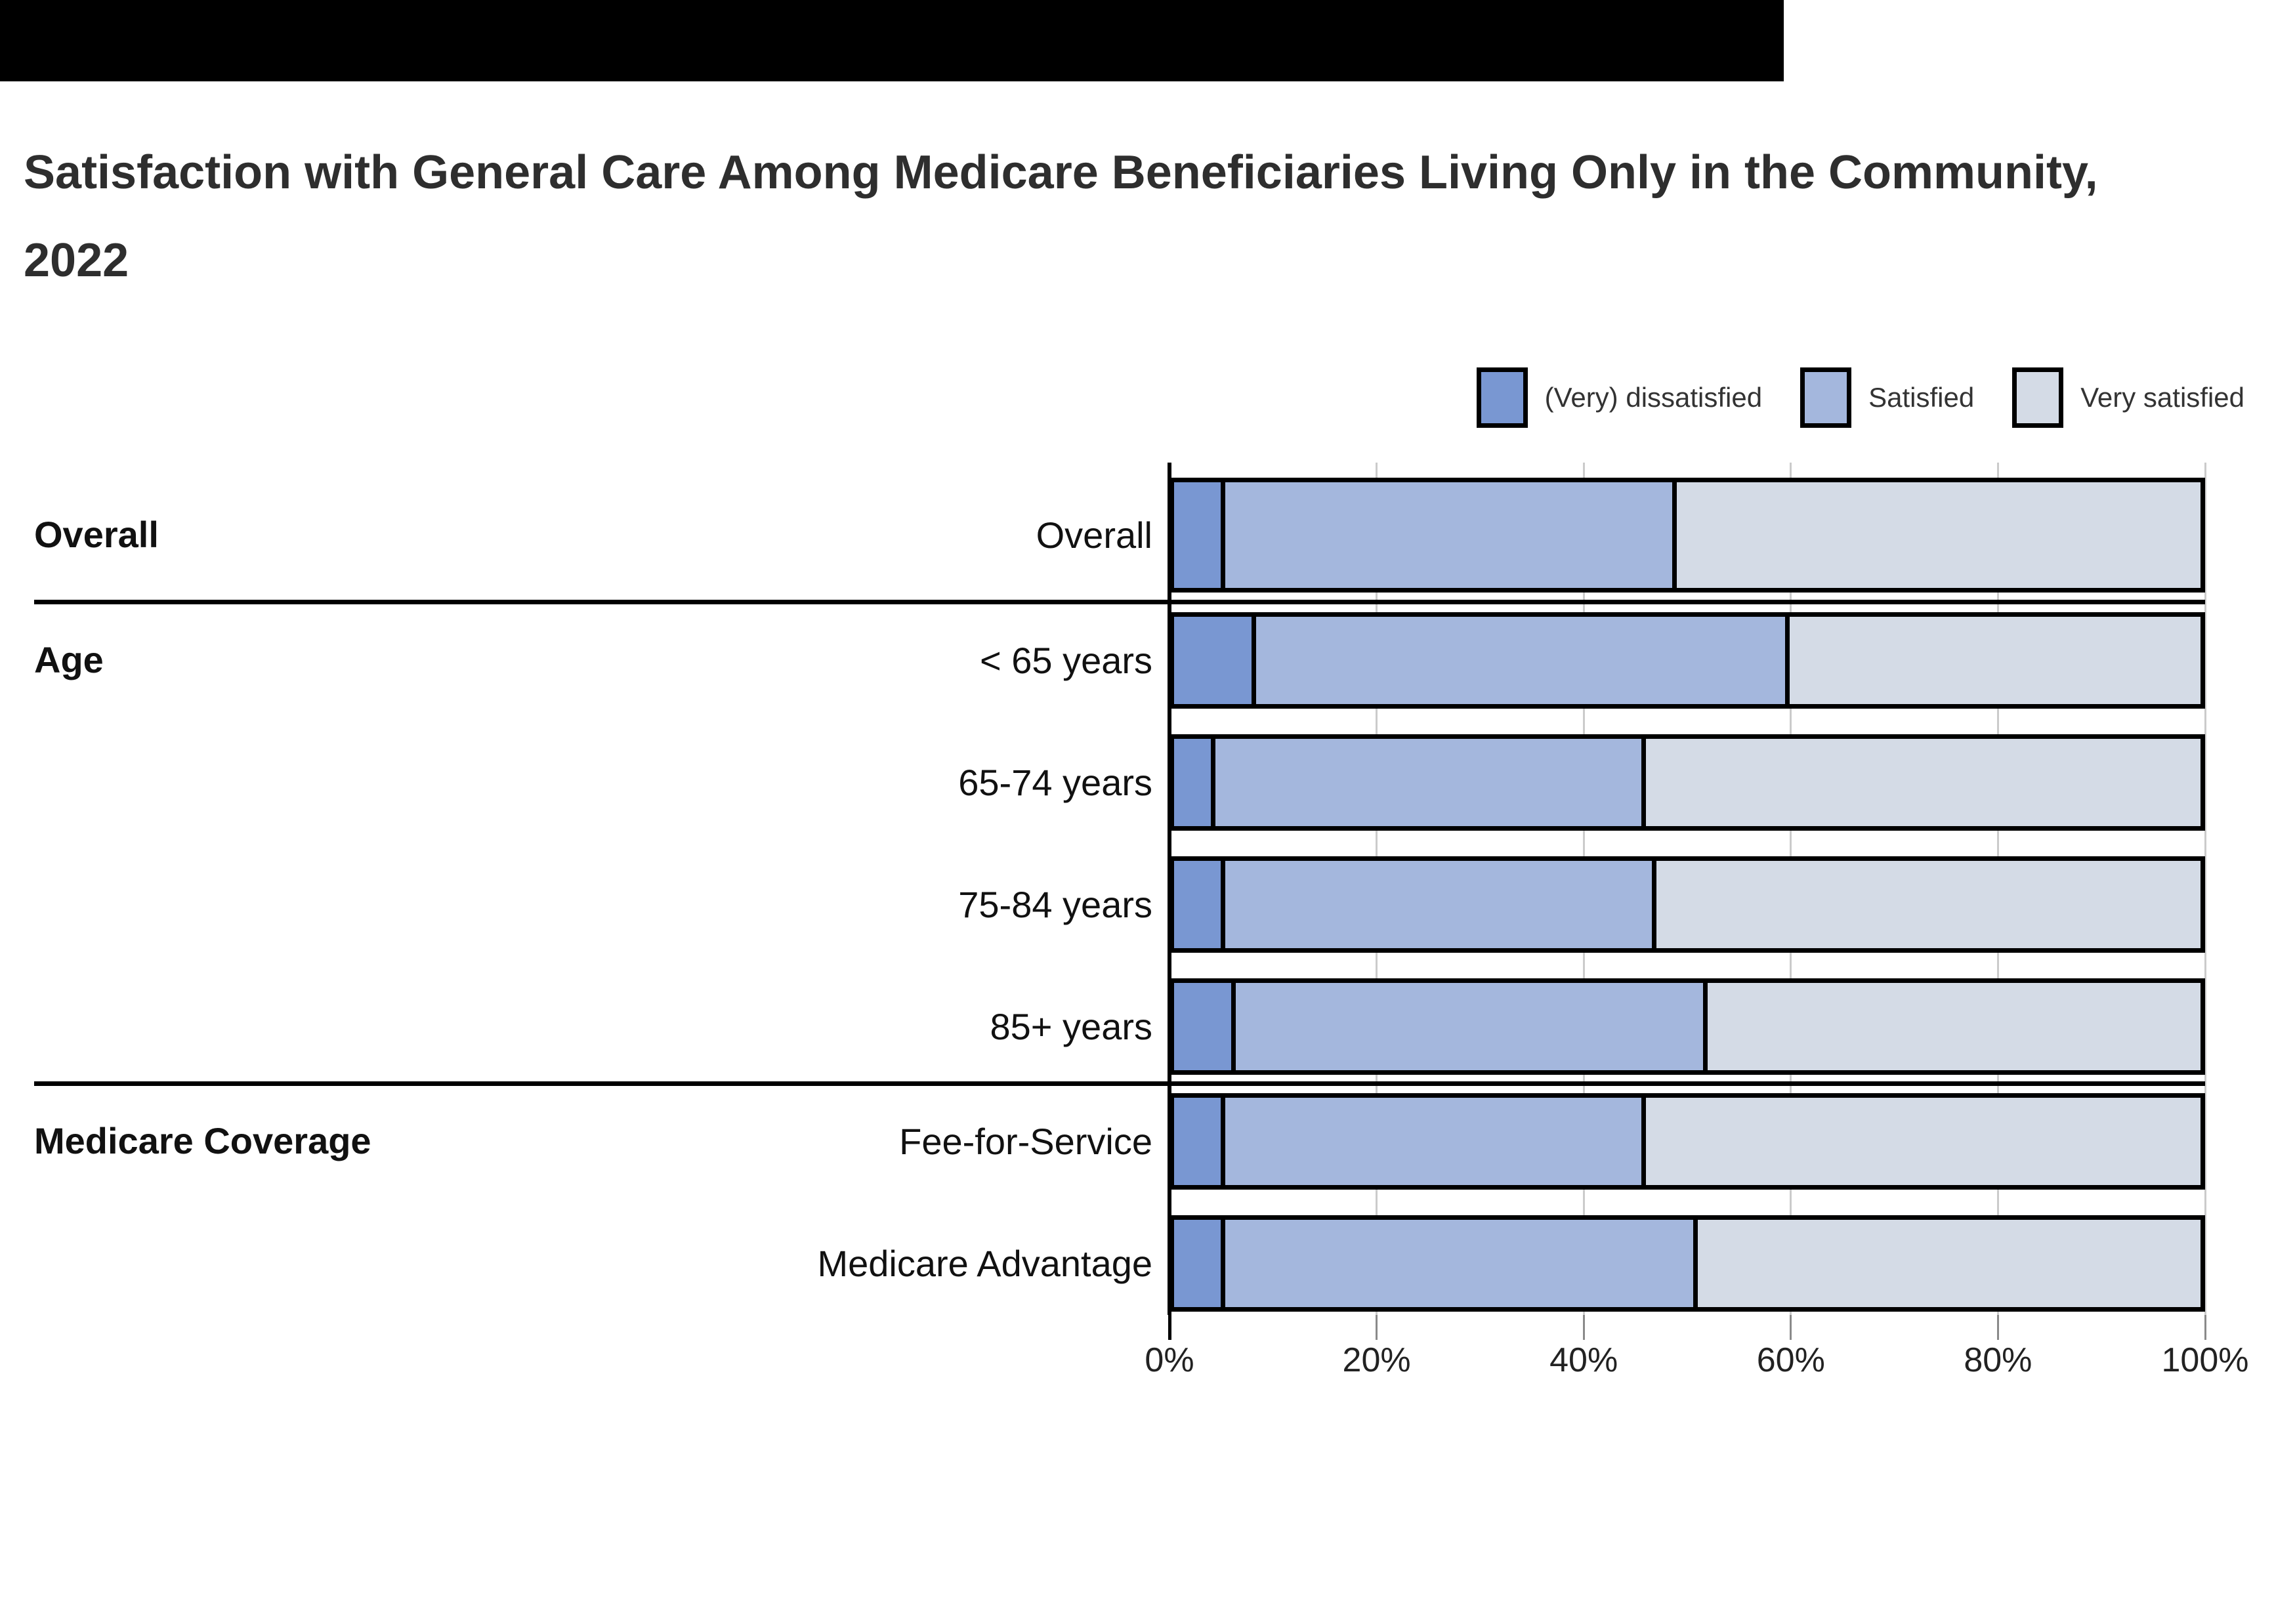  I want to click on legend-item-satisfied: Satisfied, so click(1887, 398).